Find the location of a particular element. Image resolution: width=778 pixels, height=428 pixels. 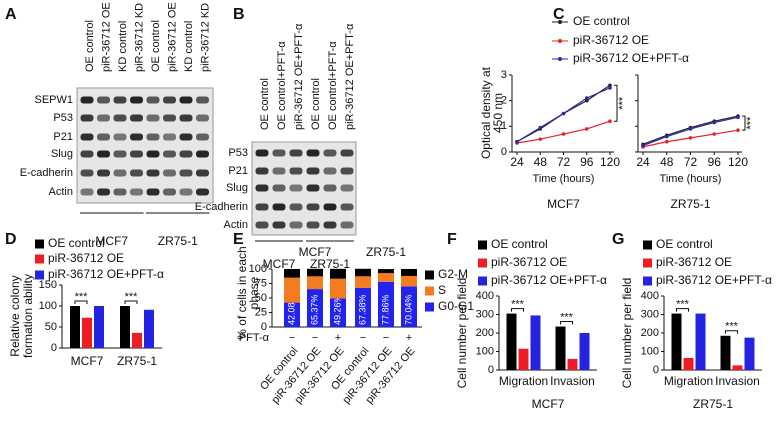

value-label: 65.37% is located at coordinates (314, 309).